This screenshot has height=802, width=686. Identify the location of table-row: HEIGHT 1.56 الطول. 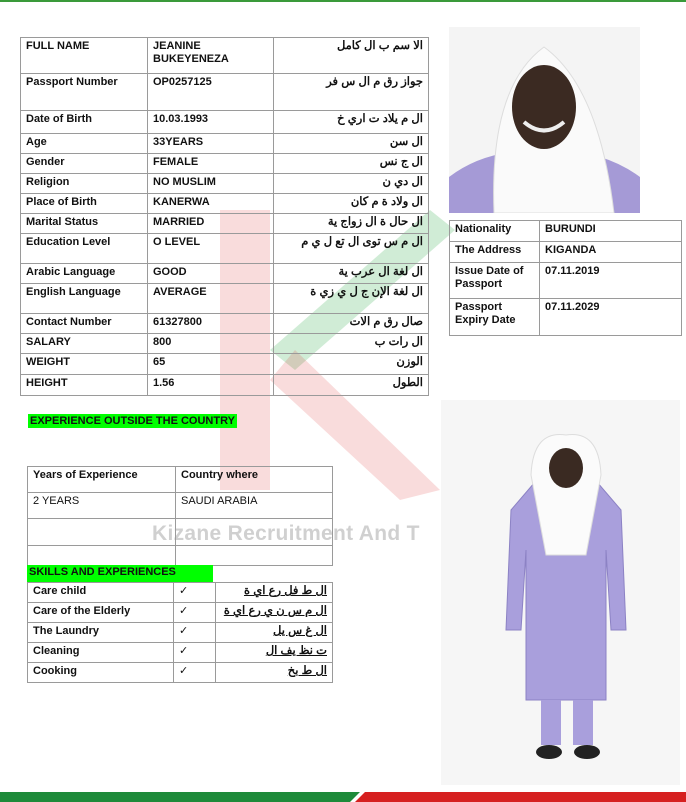
(224, 385).